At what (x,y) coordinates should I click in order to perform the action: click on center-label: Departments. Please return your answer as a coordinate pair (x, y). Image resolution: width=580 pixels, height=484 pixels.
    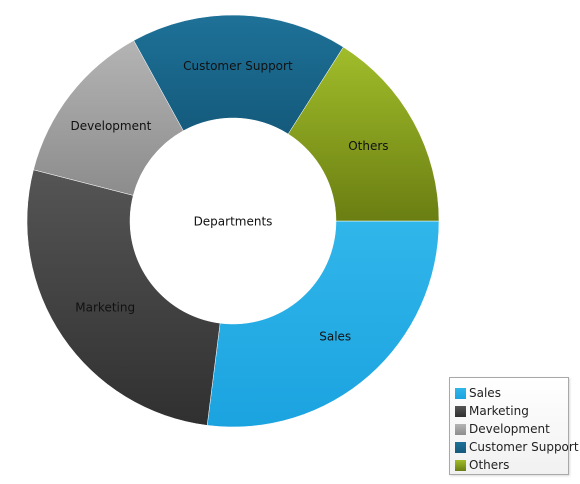
    Looking at the image, I should click on (233, 222).